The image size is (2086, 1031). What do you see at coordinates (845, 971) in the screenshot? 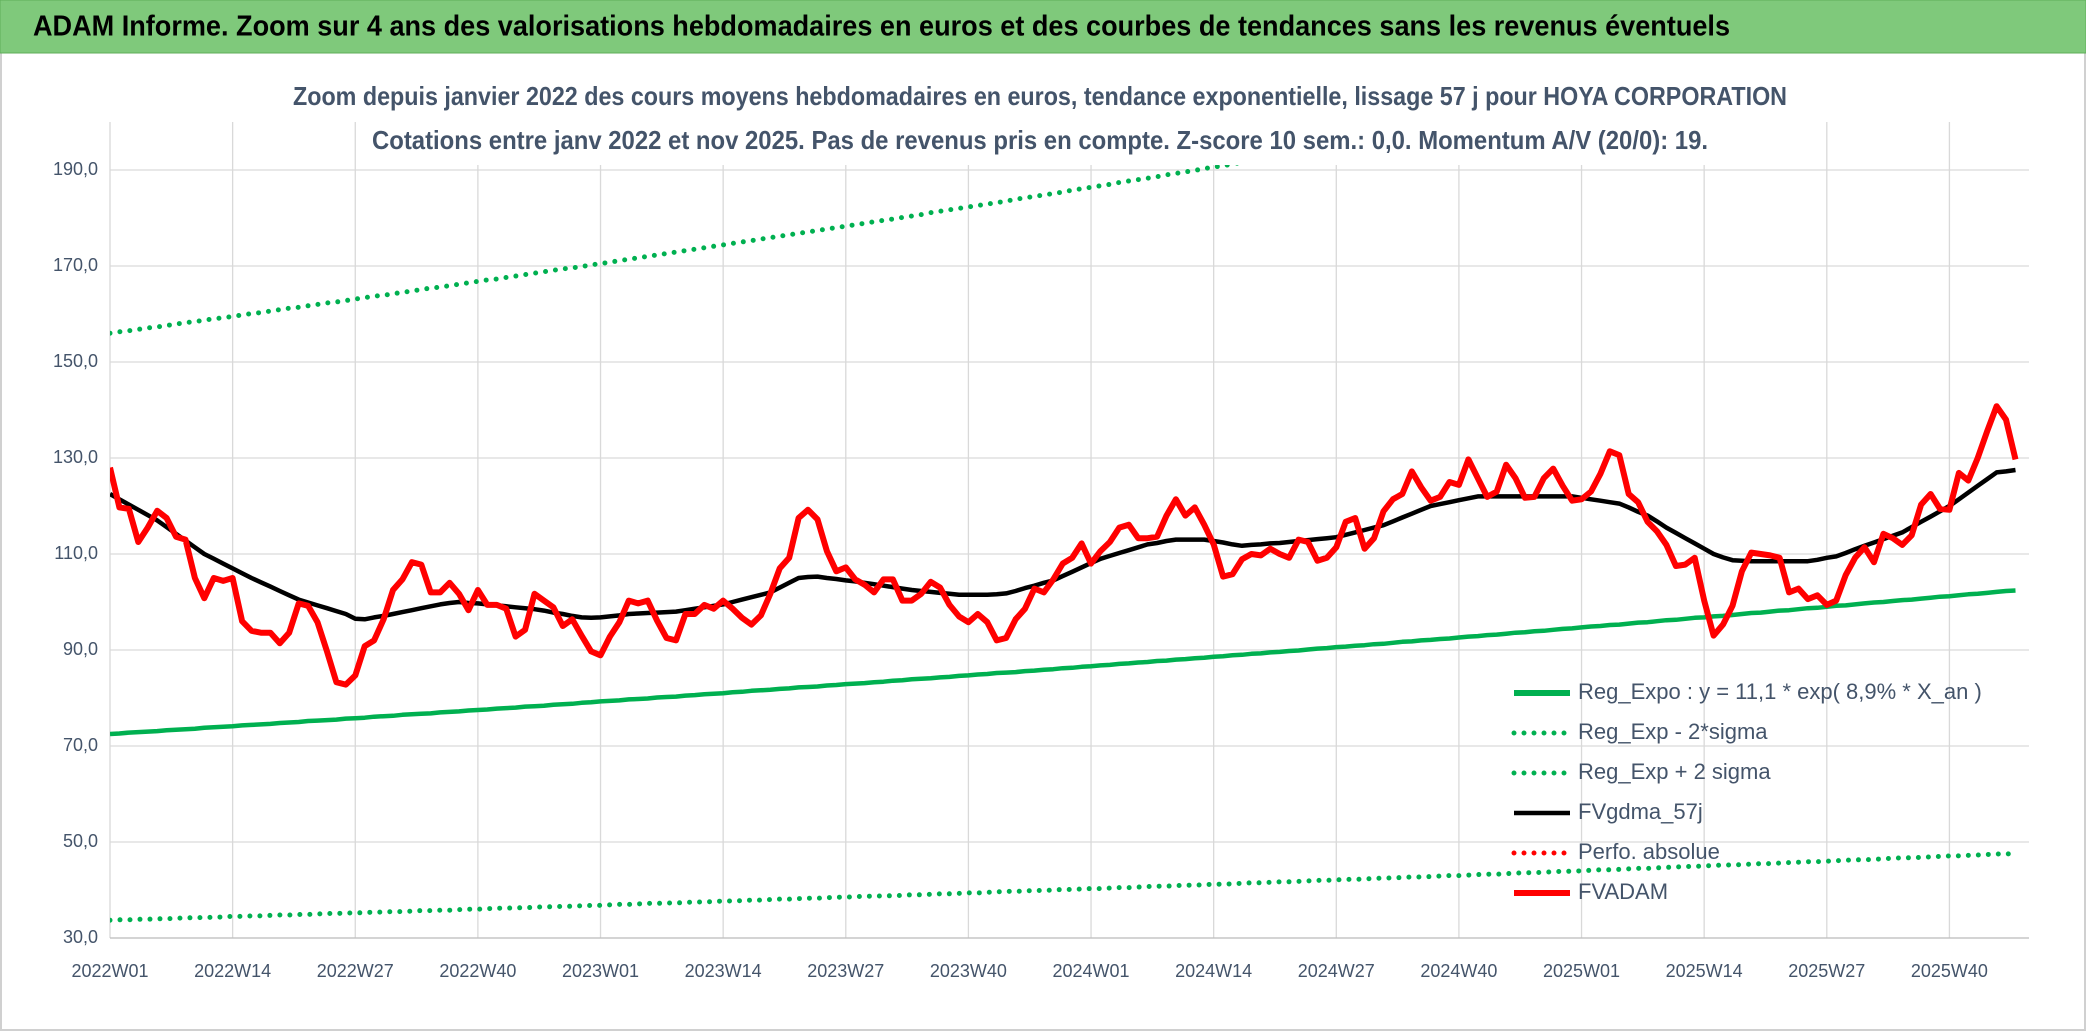
I see `x-tick-label: 2023W27` at bounding box center [845, 971].